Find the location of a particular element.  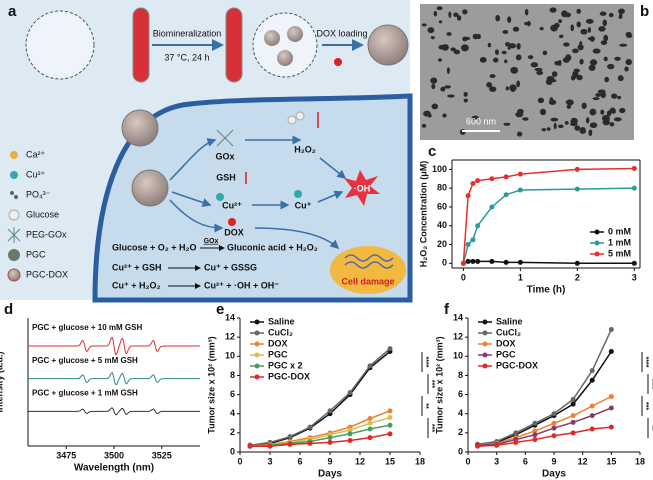

legend-label: PEG-GOx is located at coordinates (46, 234).